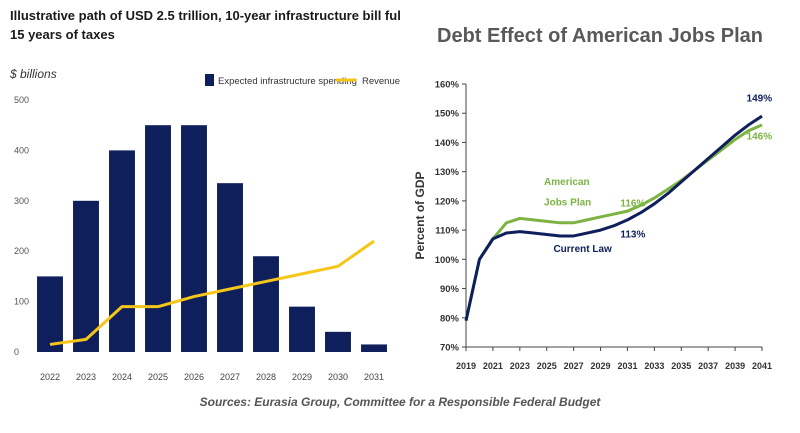 The width and height of the screenshot is (800, 433). What do you see at coordinates (760, 137) in the screenshot?
I see `annotation-146: 146%` at bounding box center [760, 137].